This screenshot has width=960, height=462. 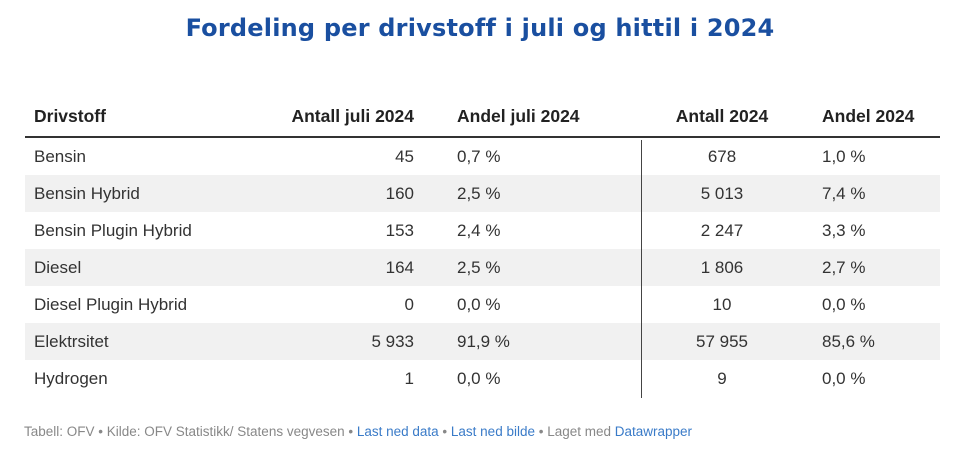 I want to click on cell-fuel: Elektrsitet, so click(x=71, y=341).